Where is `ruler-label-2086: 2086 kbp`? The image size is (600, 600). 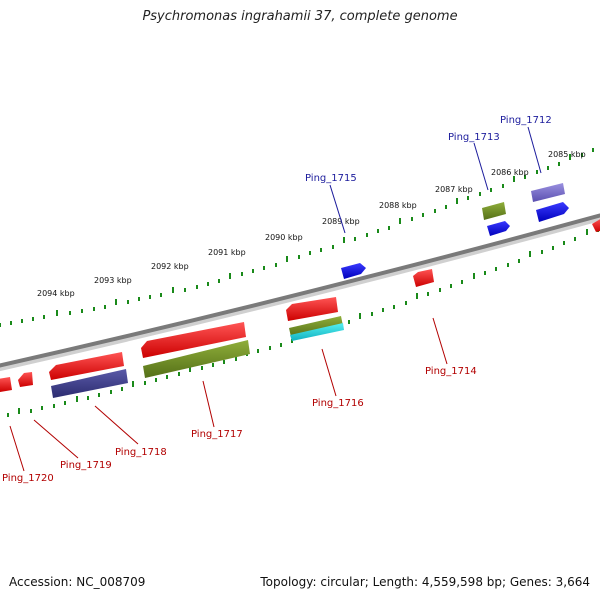
ruler-label-2086: 2086 kbp is located at coordinates (510, 172).